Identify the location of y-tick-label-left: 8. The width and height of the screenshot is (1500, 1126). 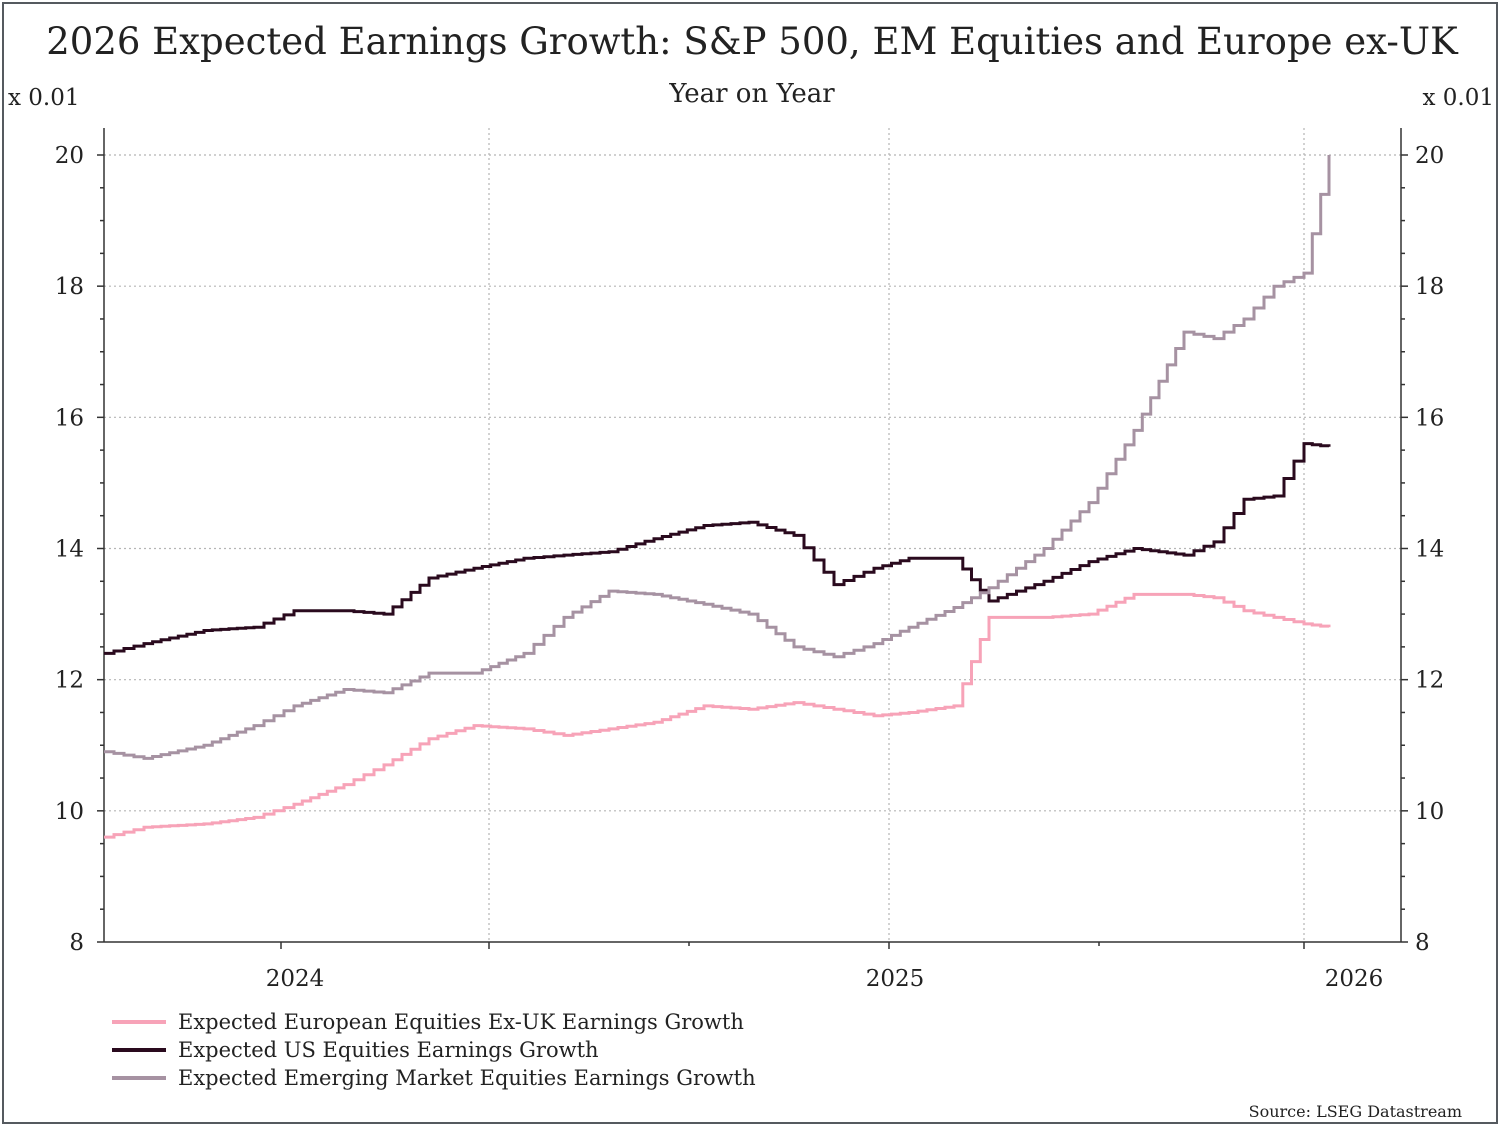
(76, 943).